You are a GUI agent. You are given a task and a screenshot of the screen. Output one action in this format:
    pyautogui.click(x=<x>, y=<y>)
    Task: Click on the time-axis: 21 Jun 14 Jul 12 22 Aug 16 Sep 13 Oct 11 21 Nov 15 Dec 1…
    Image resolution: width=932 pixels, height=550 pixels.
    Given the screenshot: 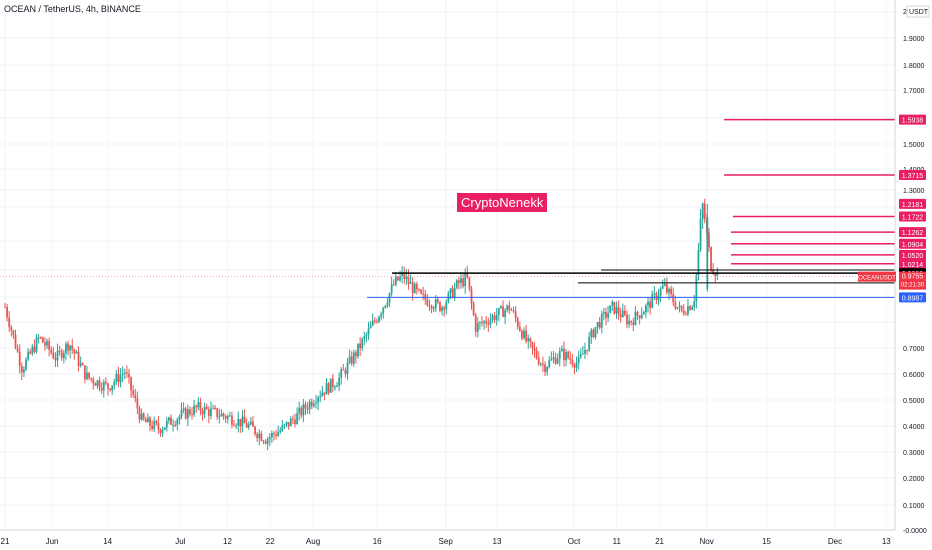 What is the action you would take?
    pyautogui.click(x=447, y=537)
    